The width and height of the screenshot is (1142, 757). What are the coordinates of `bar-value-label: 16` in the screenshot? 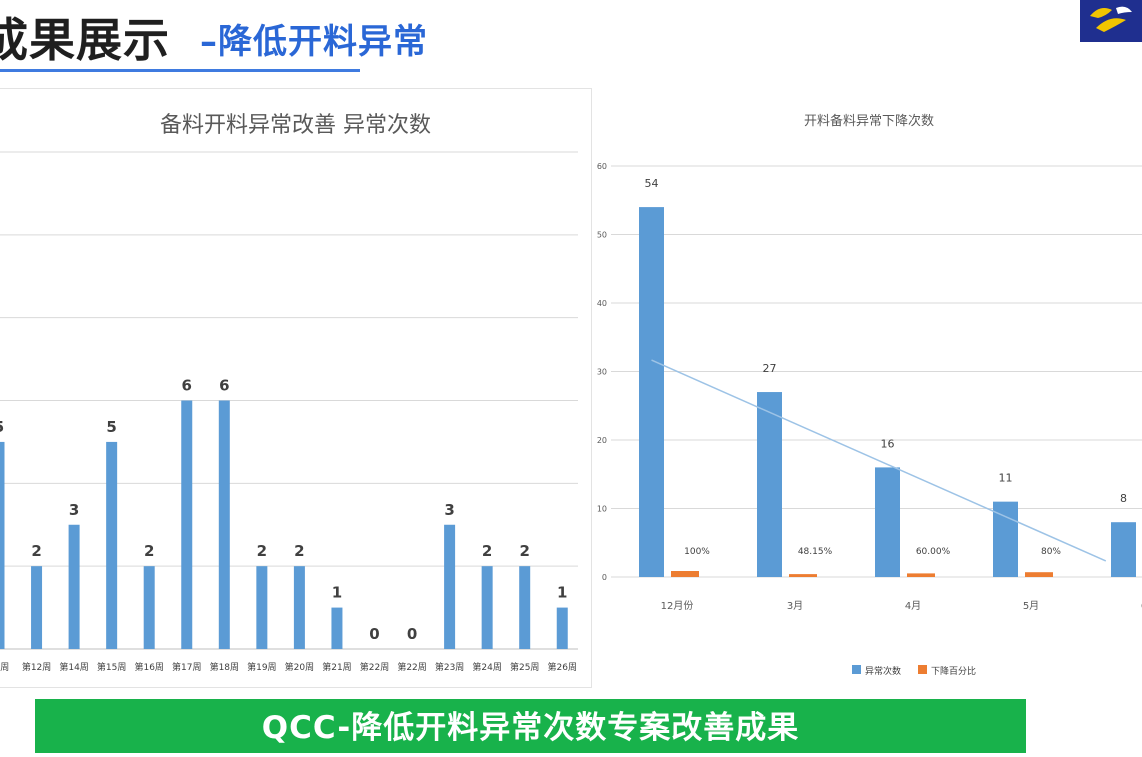 It's located at (888, 443).